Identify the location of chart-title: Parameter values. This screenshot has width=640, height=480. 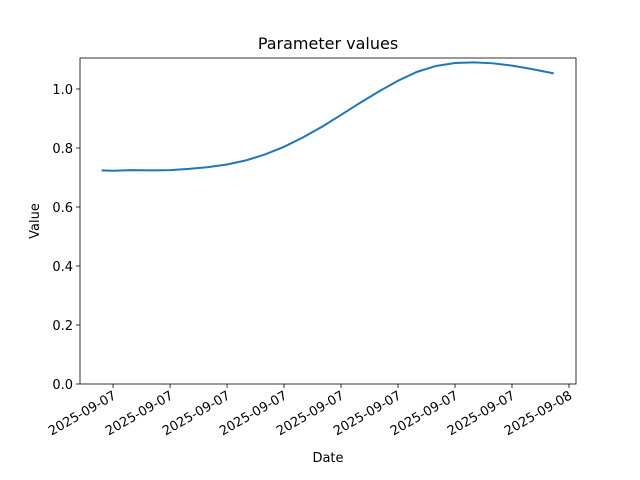
(328, 43).